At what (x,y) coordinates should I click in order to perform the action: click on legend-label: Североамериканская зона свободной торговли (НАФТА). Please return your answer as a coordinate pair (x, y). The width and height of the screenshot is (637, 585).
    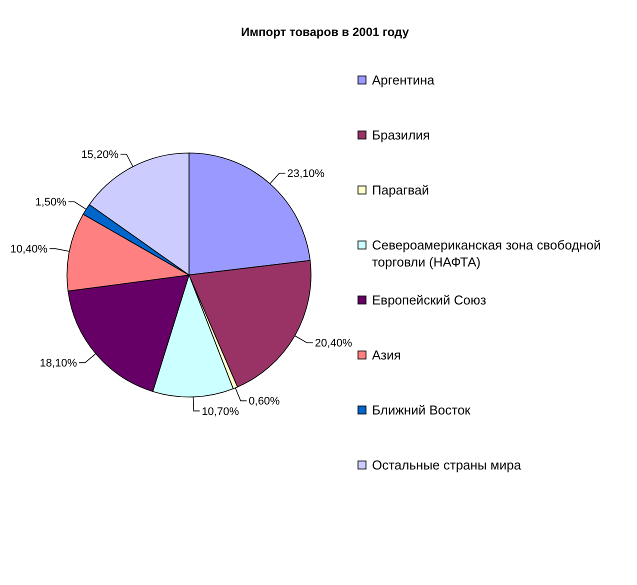
    Looking at the image, I should click on (486, 254).